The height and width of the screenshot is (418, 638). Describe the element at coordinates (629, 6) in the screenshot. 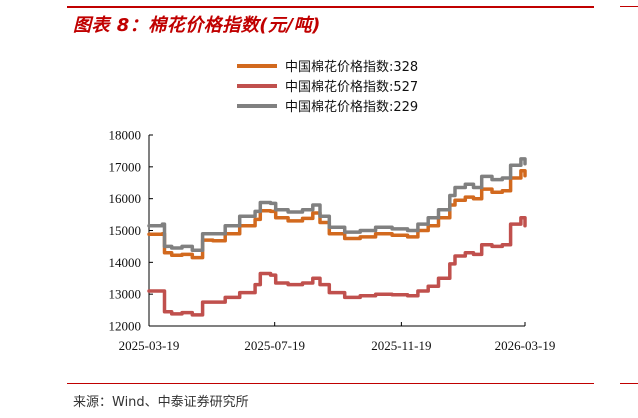

I see `adjacent-panel-rule` at that location.